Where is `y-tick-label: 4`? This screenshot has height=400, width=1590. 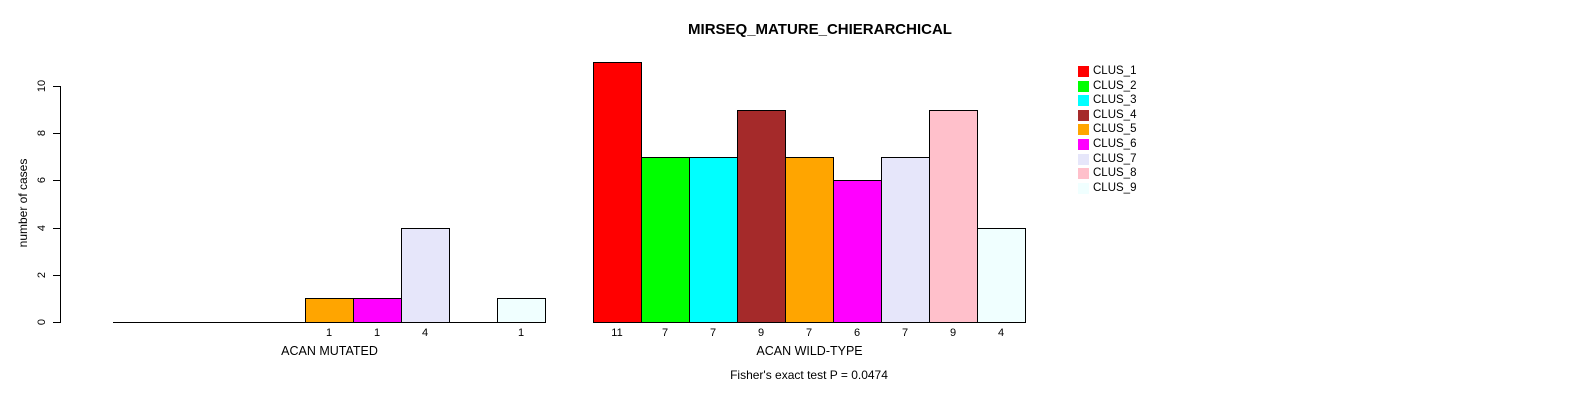 y-tick-label: 4 is located at coordinates (42, 228).